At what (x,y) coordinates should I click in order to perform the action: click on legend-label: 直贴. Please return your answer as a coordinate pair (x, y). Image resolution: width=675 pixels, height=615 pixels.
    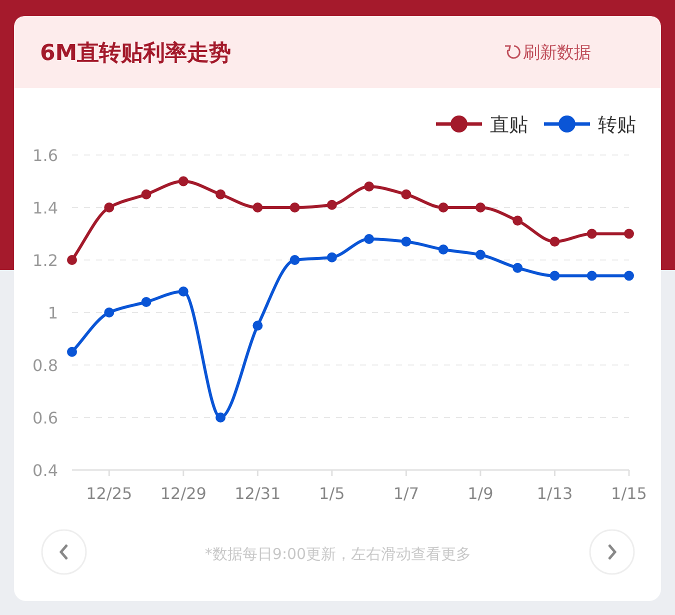
    Looking at the image, I should click on (509, 125).